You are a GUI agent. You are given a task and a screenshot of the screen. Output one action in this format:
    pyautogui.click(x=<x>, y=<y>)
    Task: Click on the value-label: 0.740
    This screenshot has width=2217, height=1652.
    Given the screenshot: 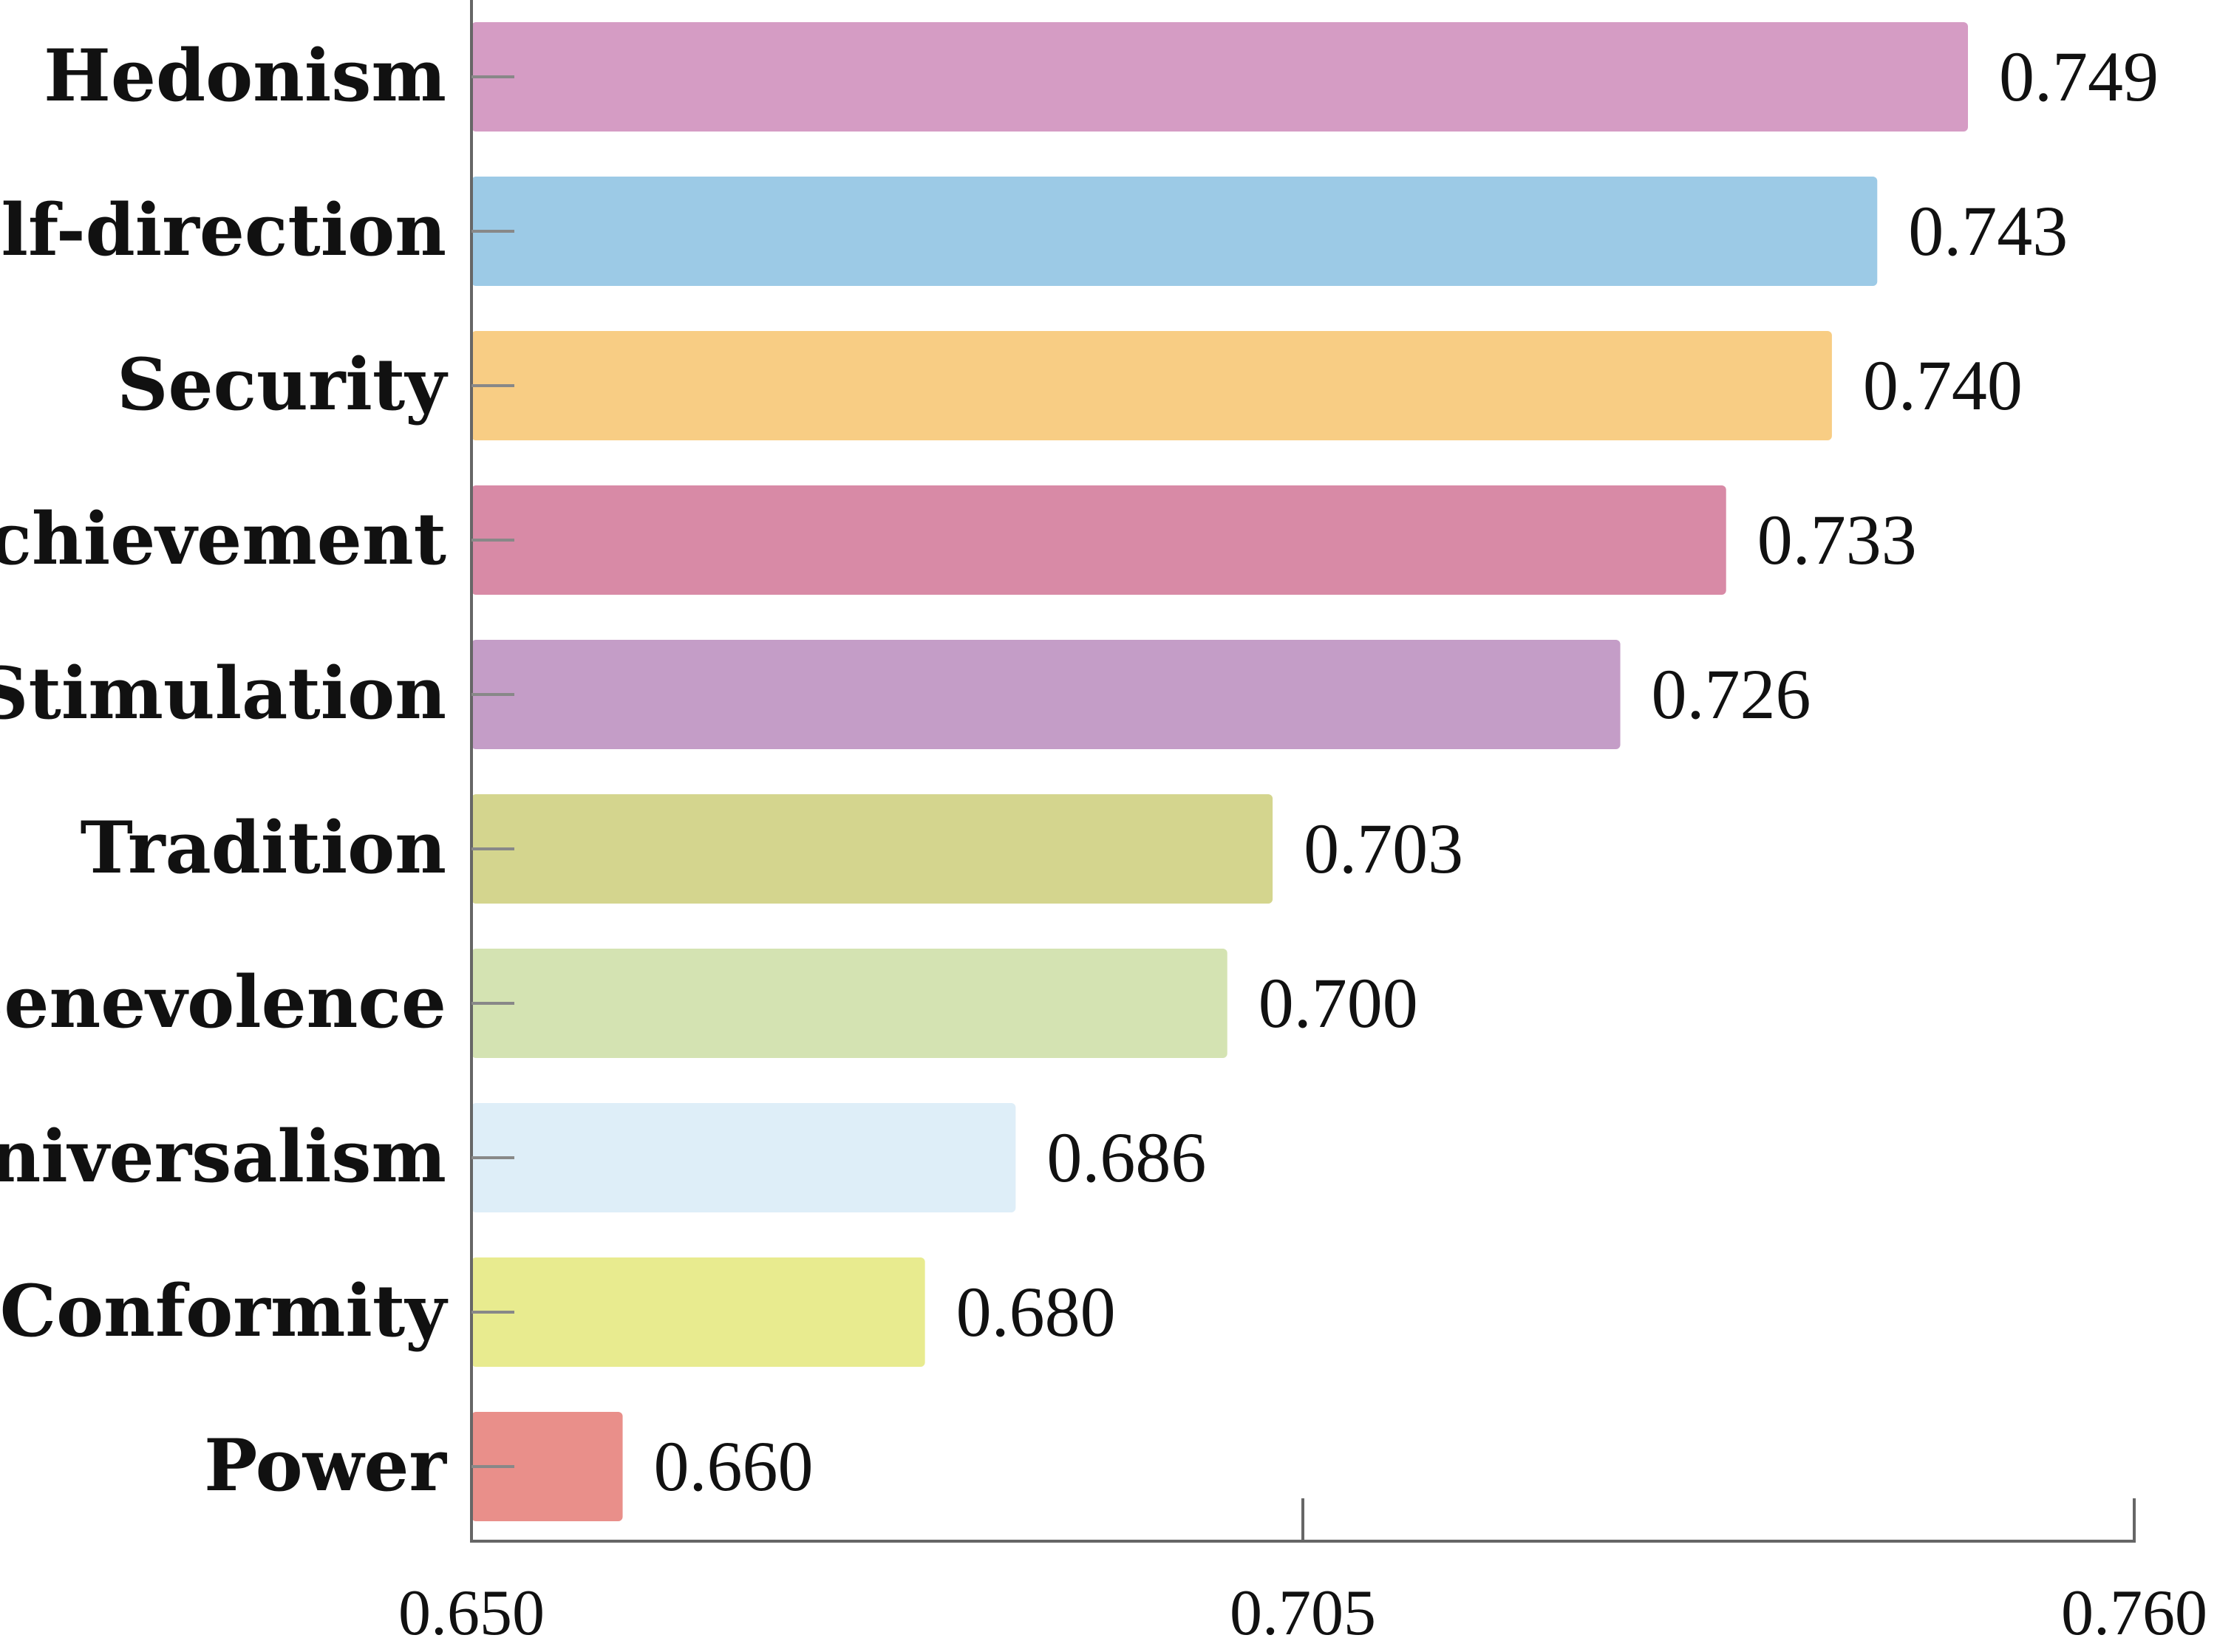 What is the action you would take?
    pyautogui.click(x=1943, y=385)
    